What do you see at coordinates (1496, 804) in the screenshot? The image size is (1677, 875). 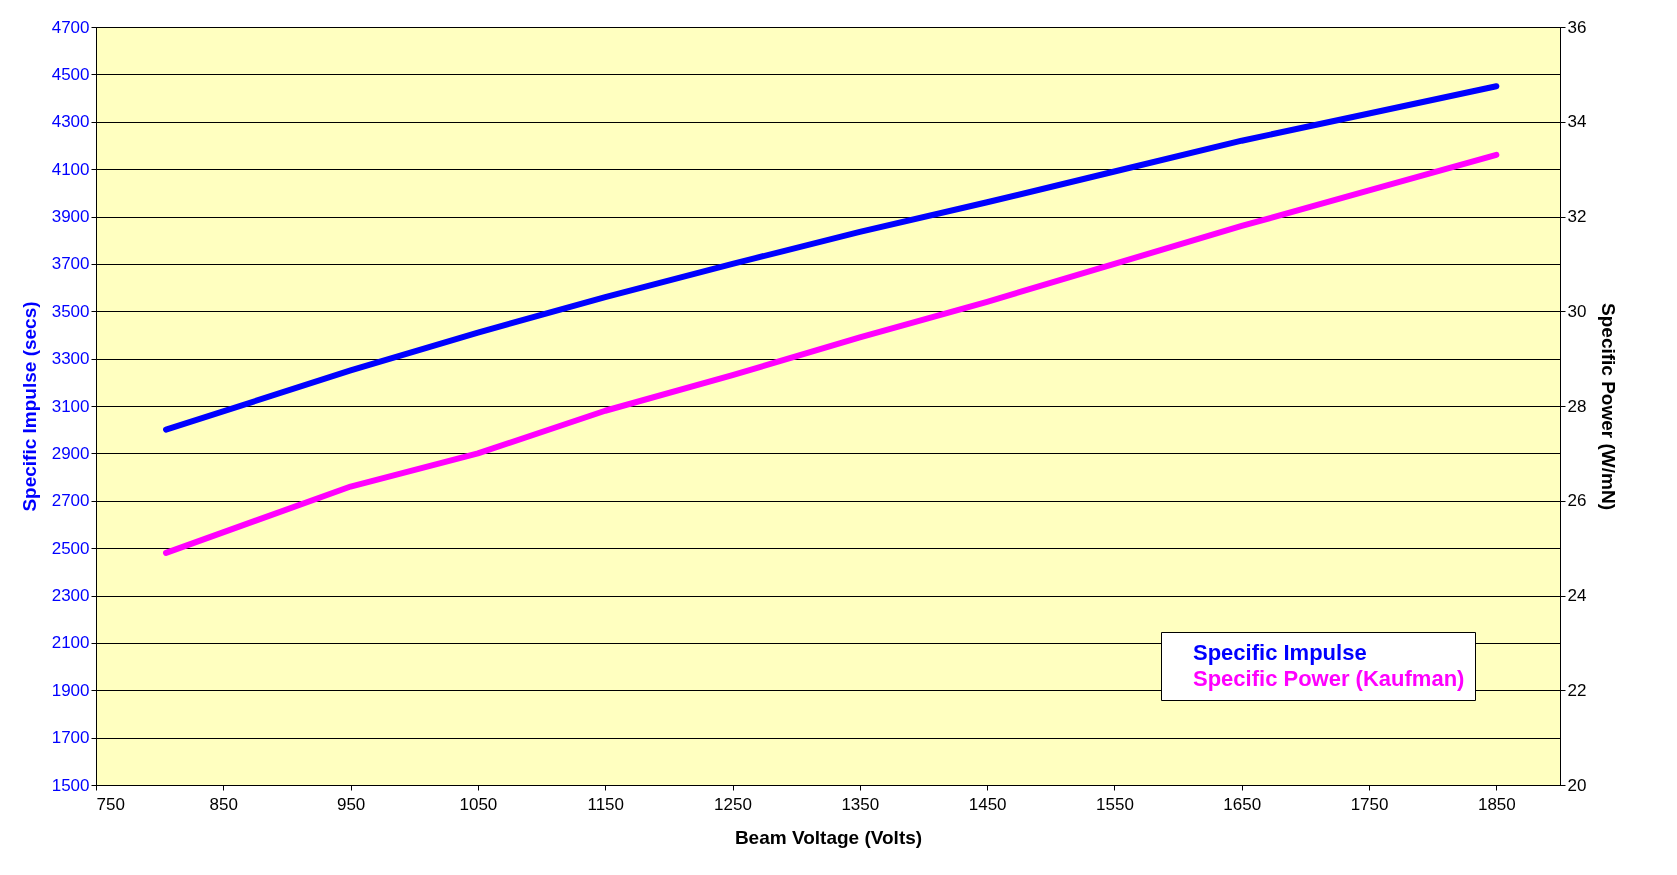 I see `x-tick-label: 1850` at bounding box center [1496, 804].